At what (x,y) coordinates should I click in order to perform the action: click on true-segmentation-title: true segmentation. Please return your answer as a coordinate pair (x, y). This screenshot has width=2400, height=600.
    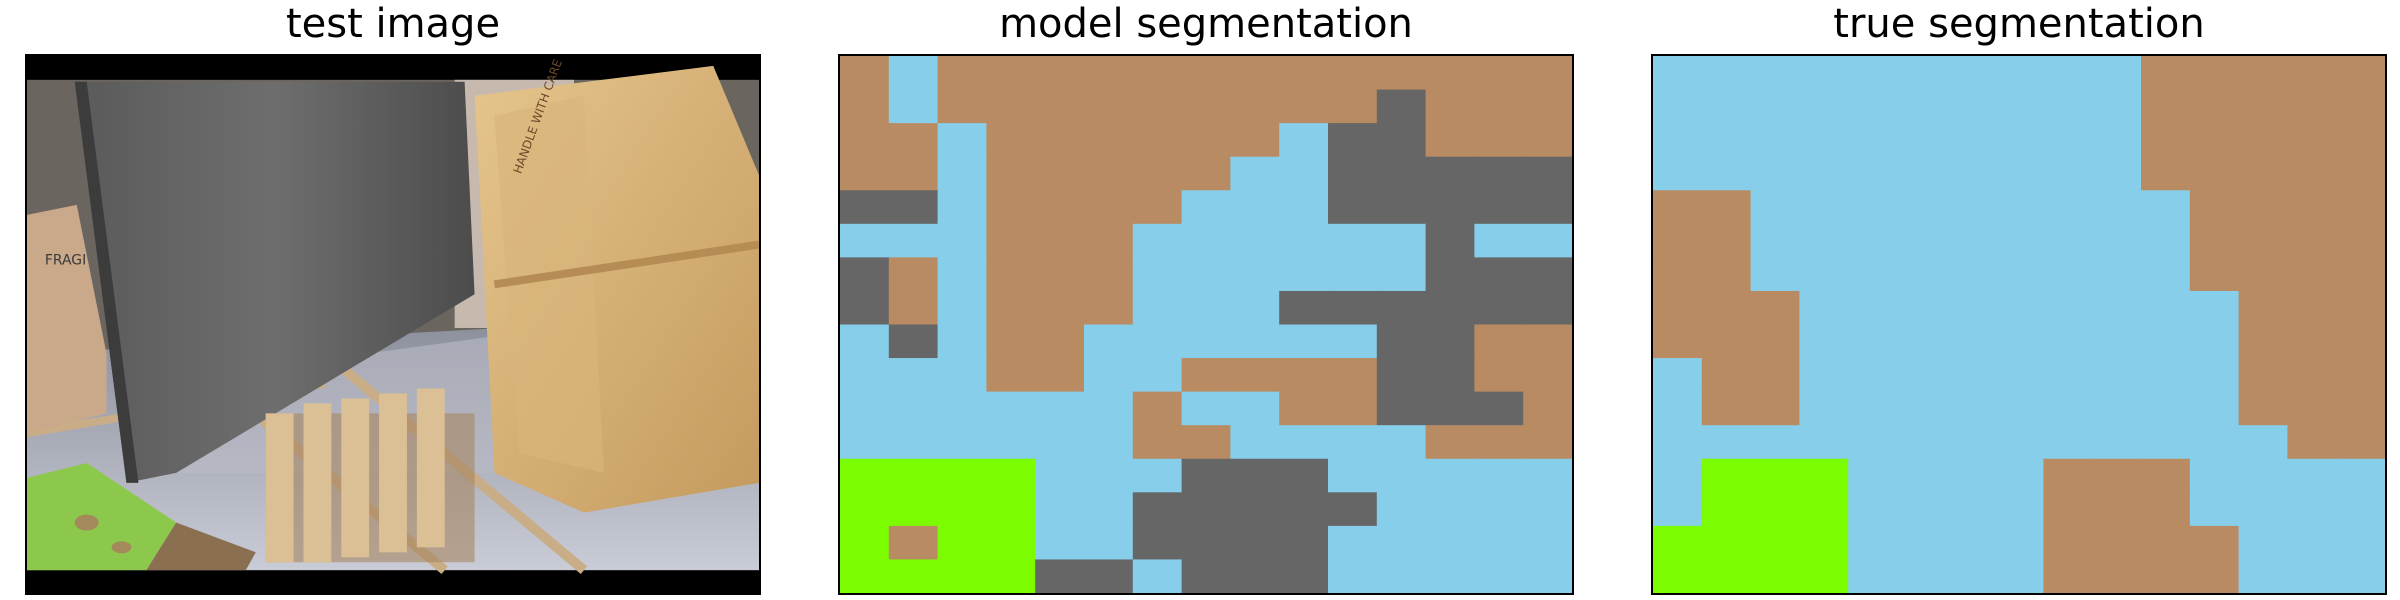
    Looking at the image, I should click on (2019, 24).